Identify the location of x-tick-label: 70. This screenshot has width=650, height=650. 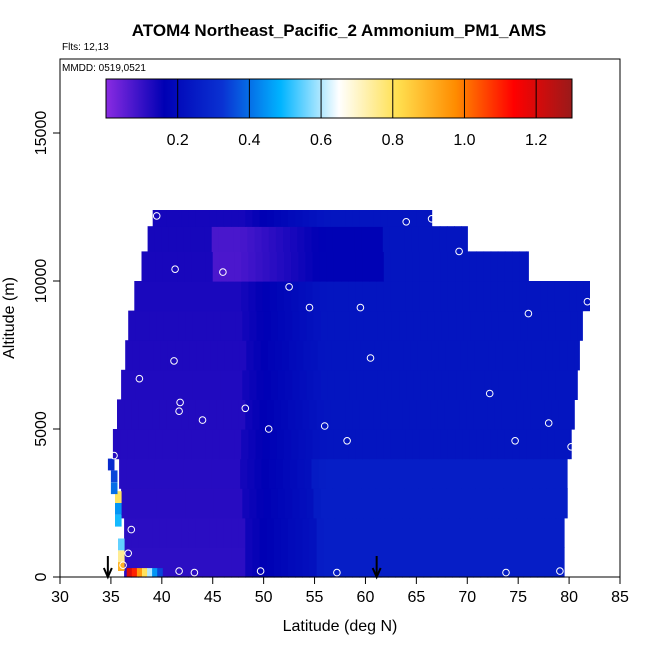
(467, 597).